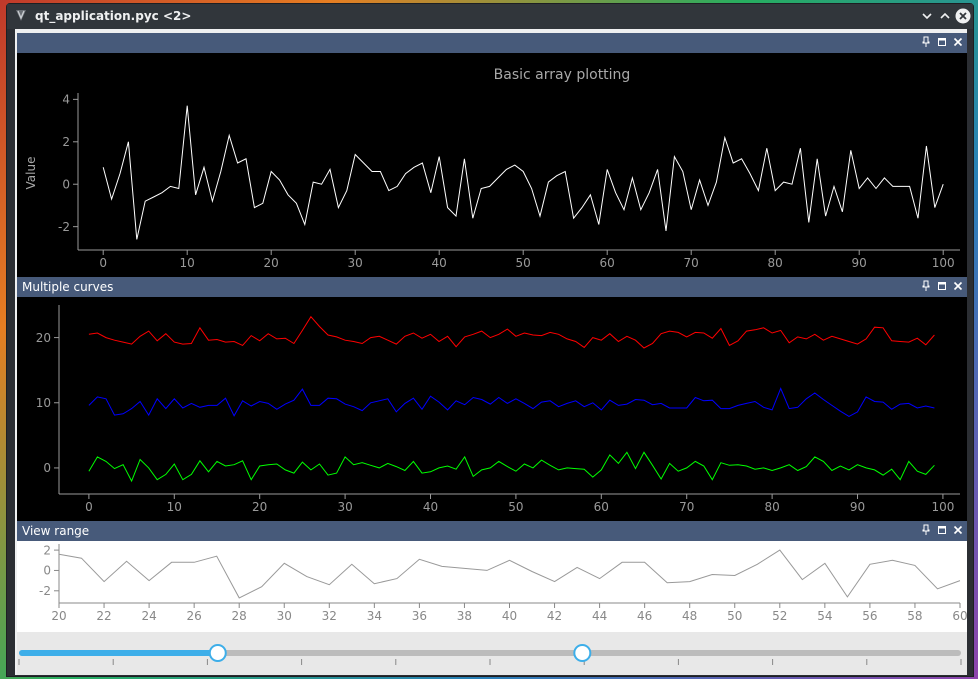  I want to click on slider-groove, so click(490, 653).